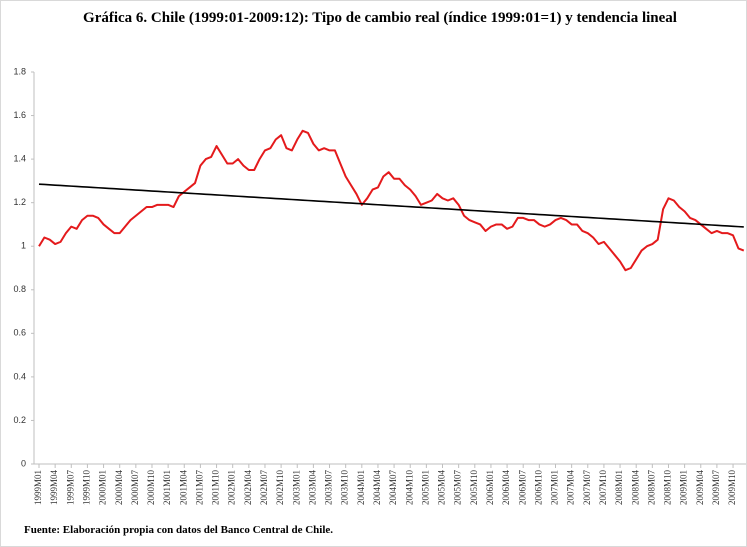  Describe the element at coordinates (86, 488) in the screenshot. I see `x-tick-label: 1999M10` at that location.